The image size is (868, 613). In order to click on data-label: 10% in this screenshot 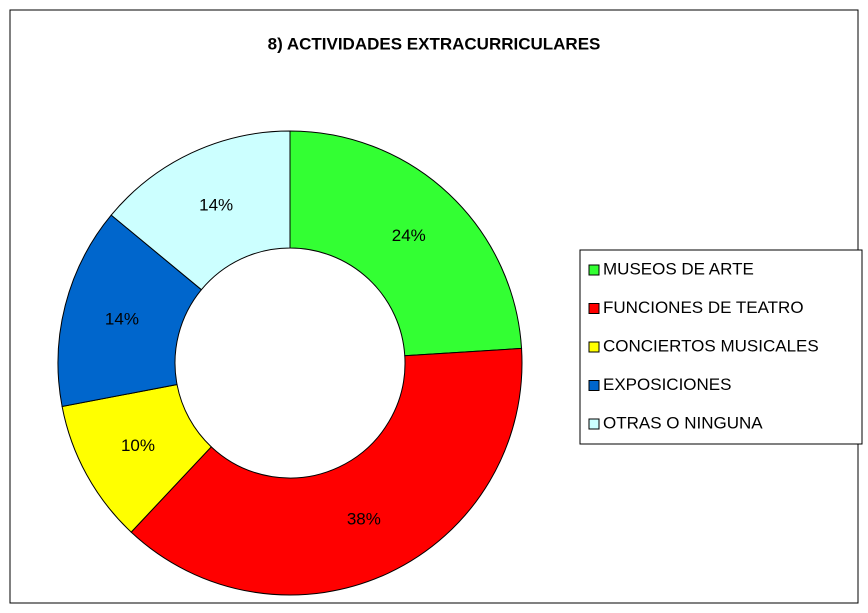, I will do `click(138, 445)`.